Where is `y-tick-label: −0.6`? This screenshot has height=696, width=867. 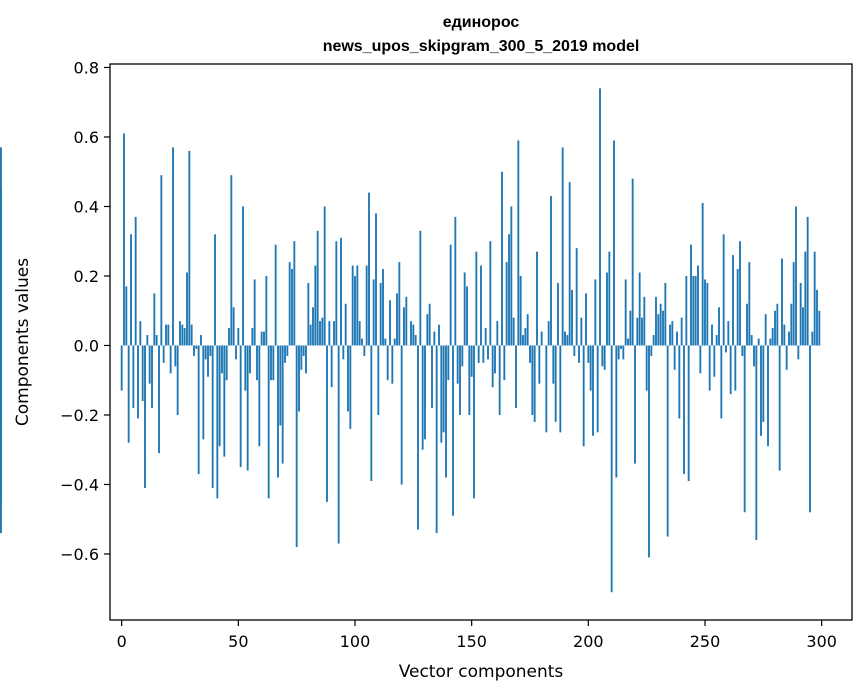 y-tick-label: −0.6 is located at coordinates (79, 554).